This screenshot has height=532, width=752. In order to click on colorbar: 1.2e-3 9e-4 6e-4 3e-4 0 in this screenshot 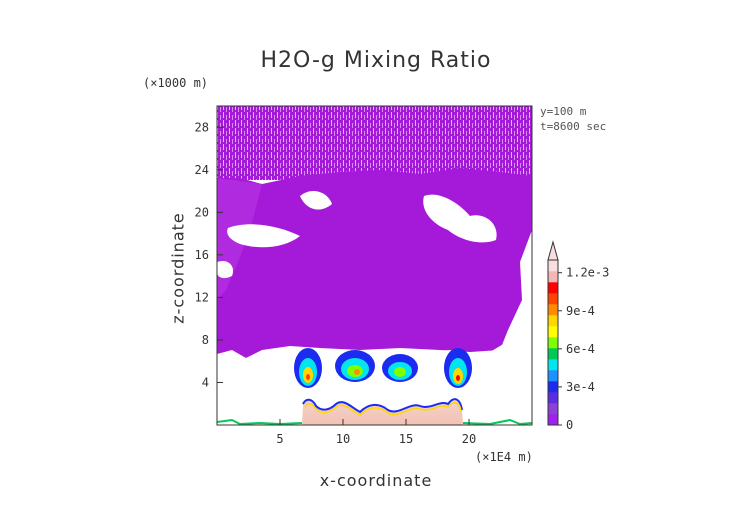, I will do `click(578, 336)`.